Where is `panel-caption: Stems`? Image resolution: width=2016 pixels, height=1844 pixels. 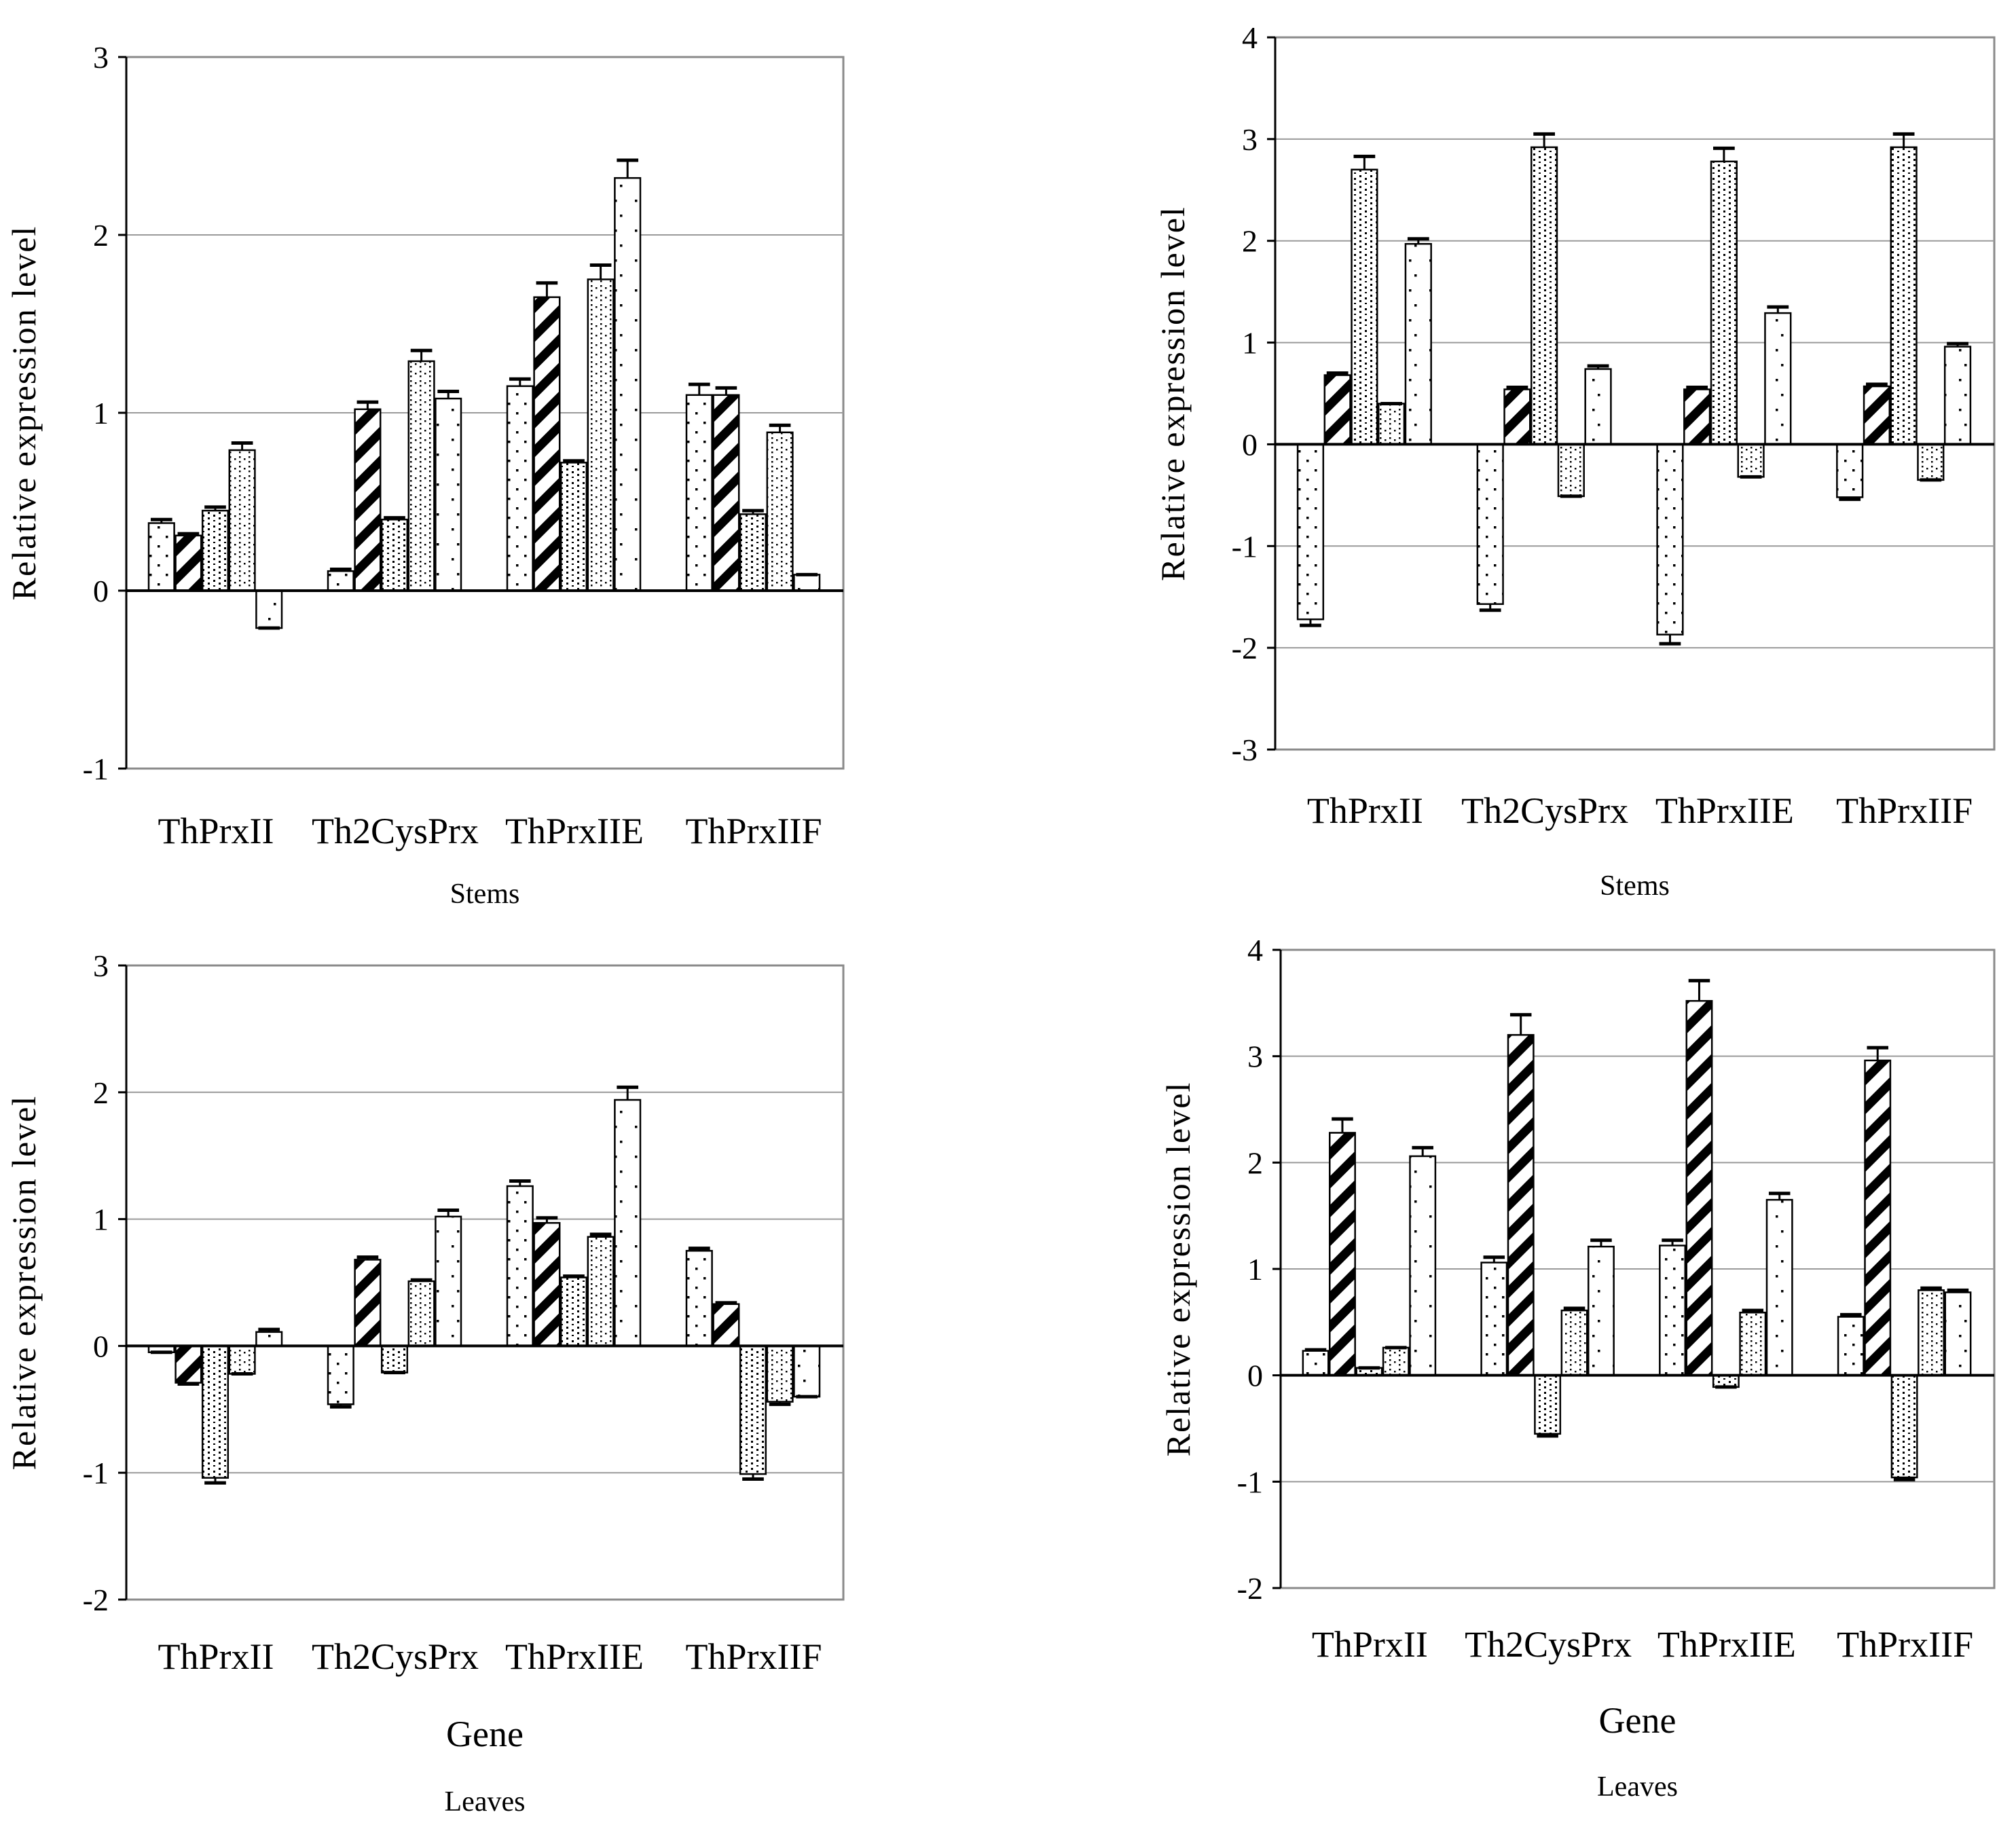
panel-caption: Stems is located at coordinates (1635, 886).